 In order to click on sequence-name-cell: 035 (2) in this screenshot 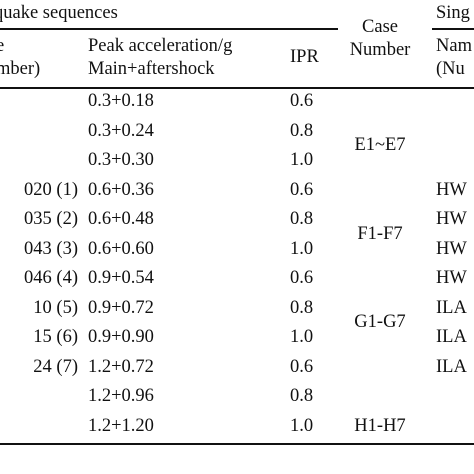, I will do `click(51, 219)`.